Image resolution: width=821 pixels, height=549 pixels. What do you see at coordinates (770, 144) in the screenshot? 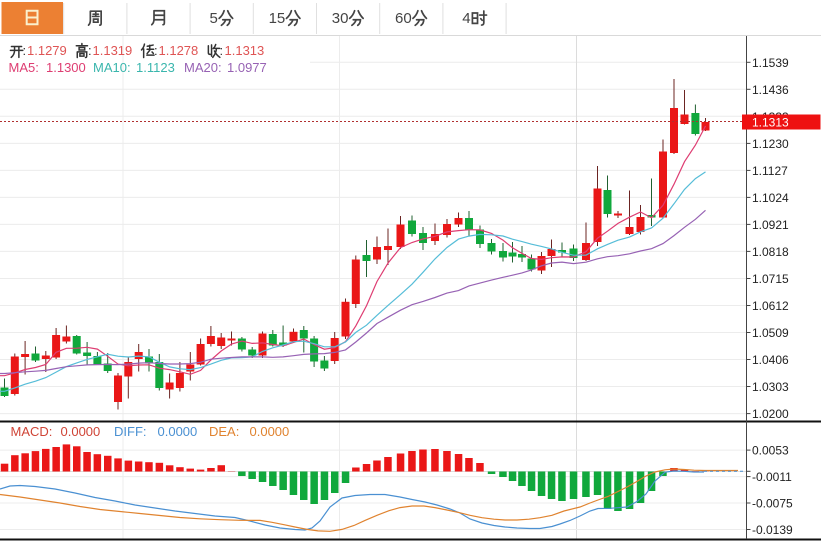
I see `svg-text: 1.1230` at bounding box center [770, 144].